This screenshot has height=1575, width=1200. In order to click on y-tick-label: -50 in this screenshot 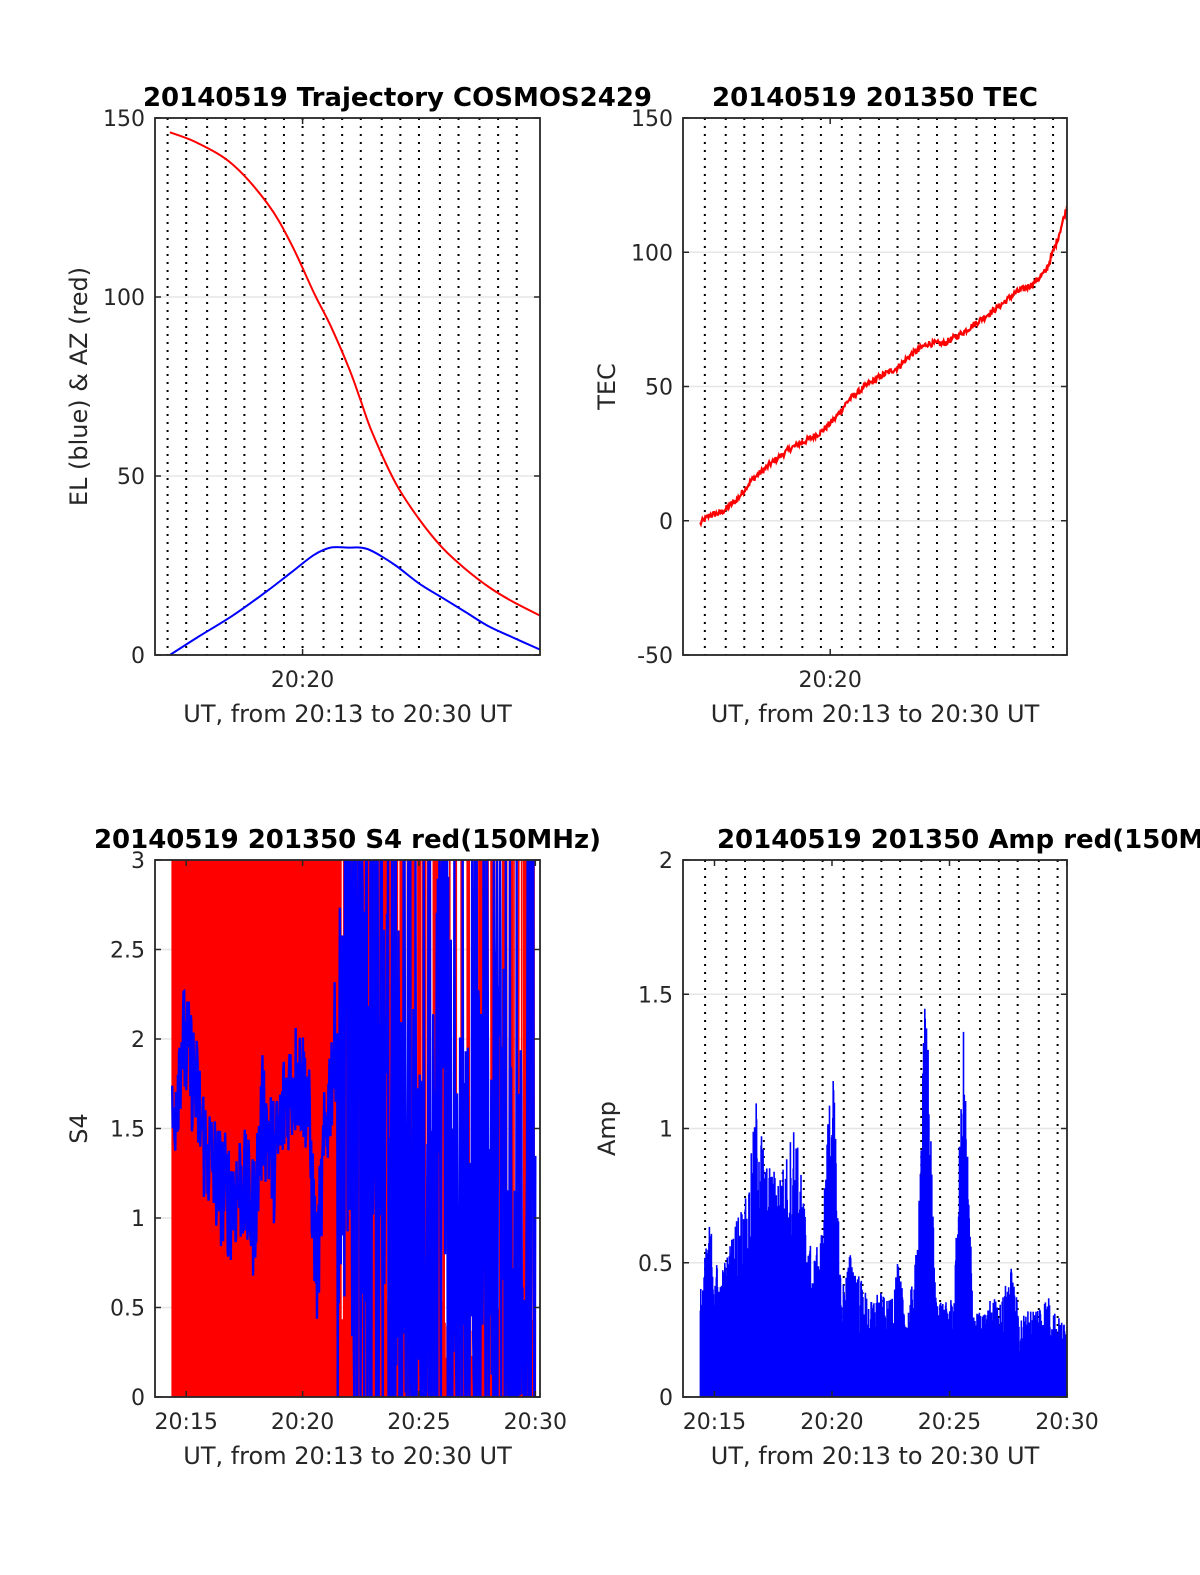, I will do `click(655, 656)`.